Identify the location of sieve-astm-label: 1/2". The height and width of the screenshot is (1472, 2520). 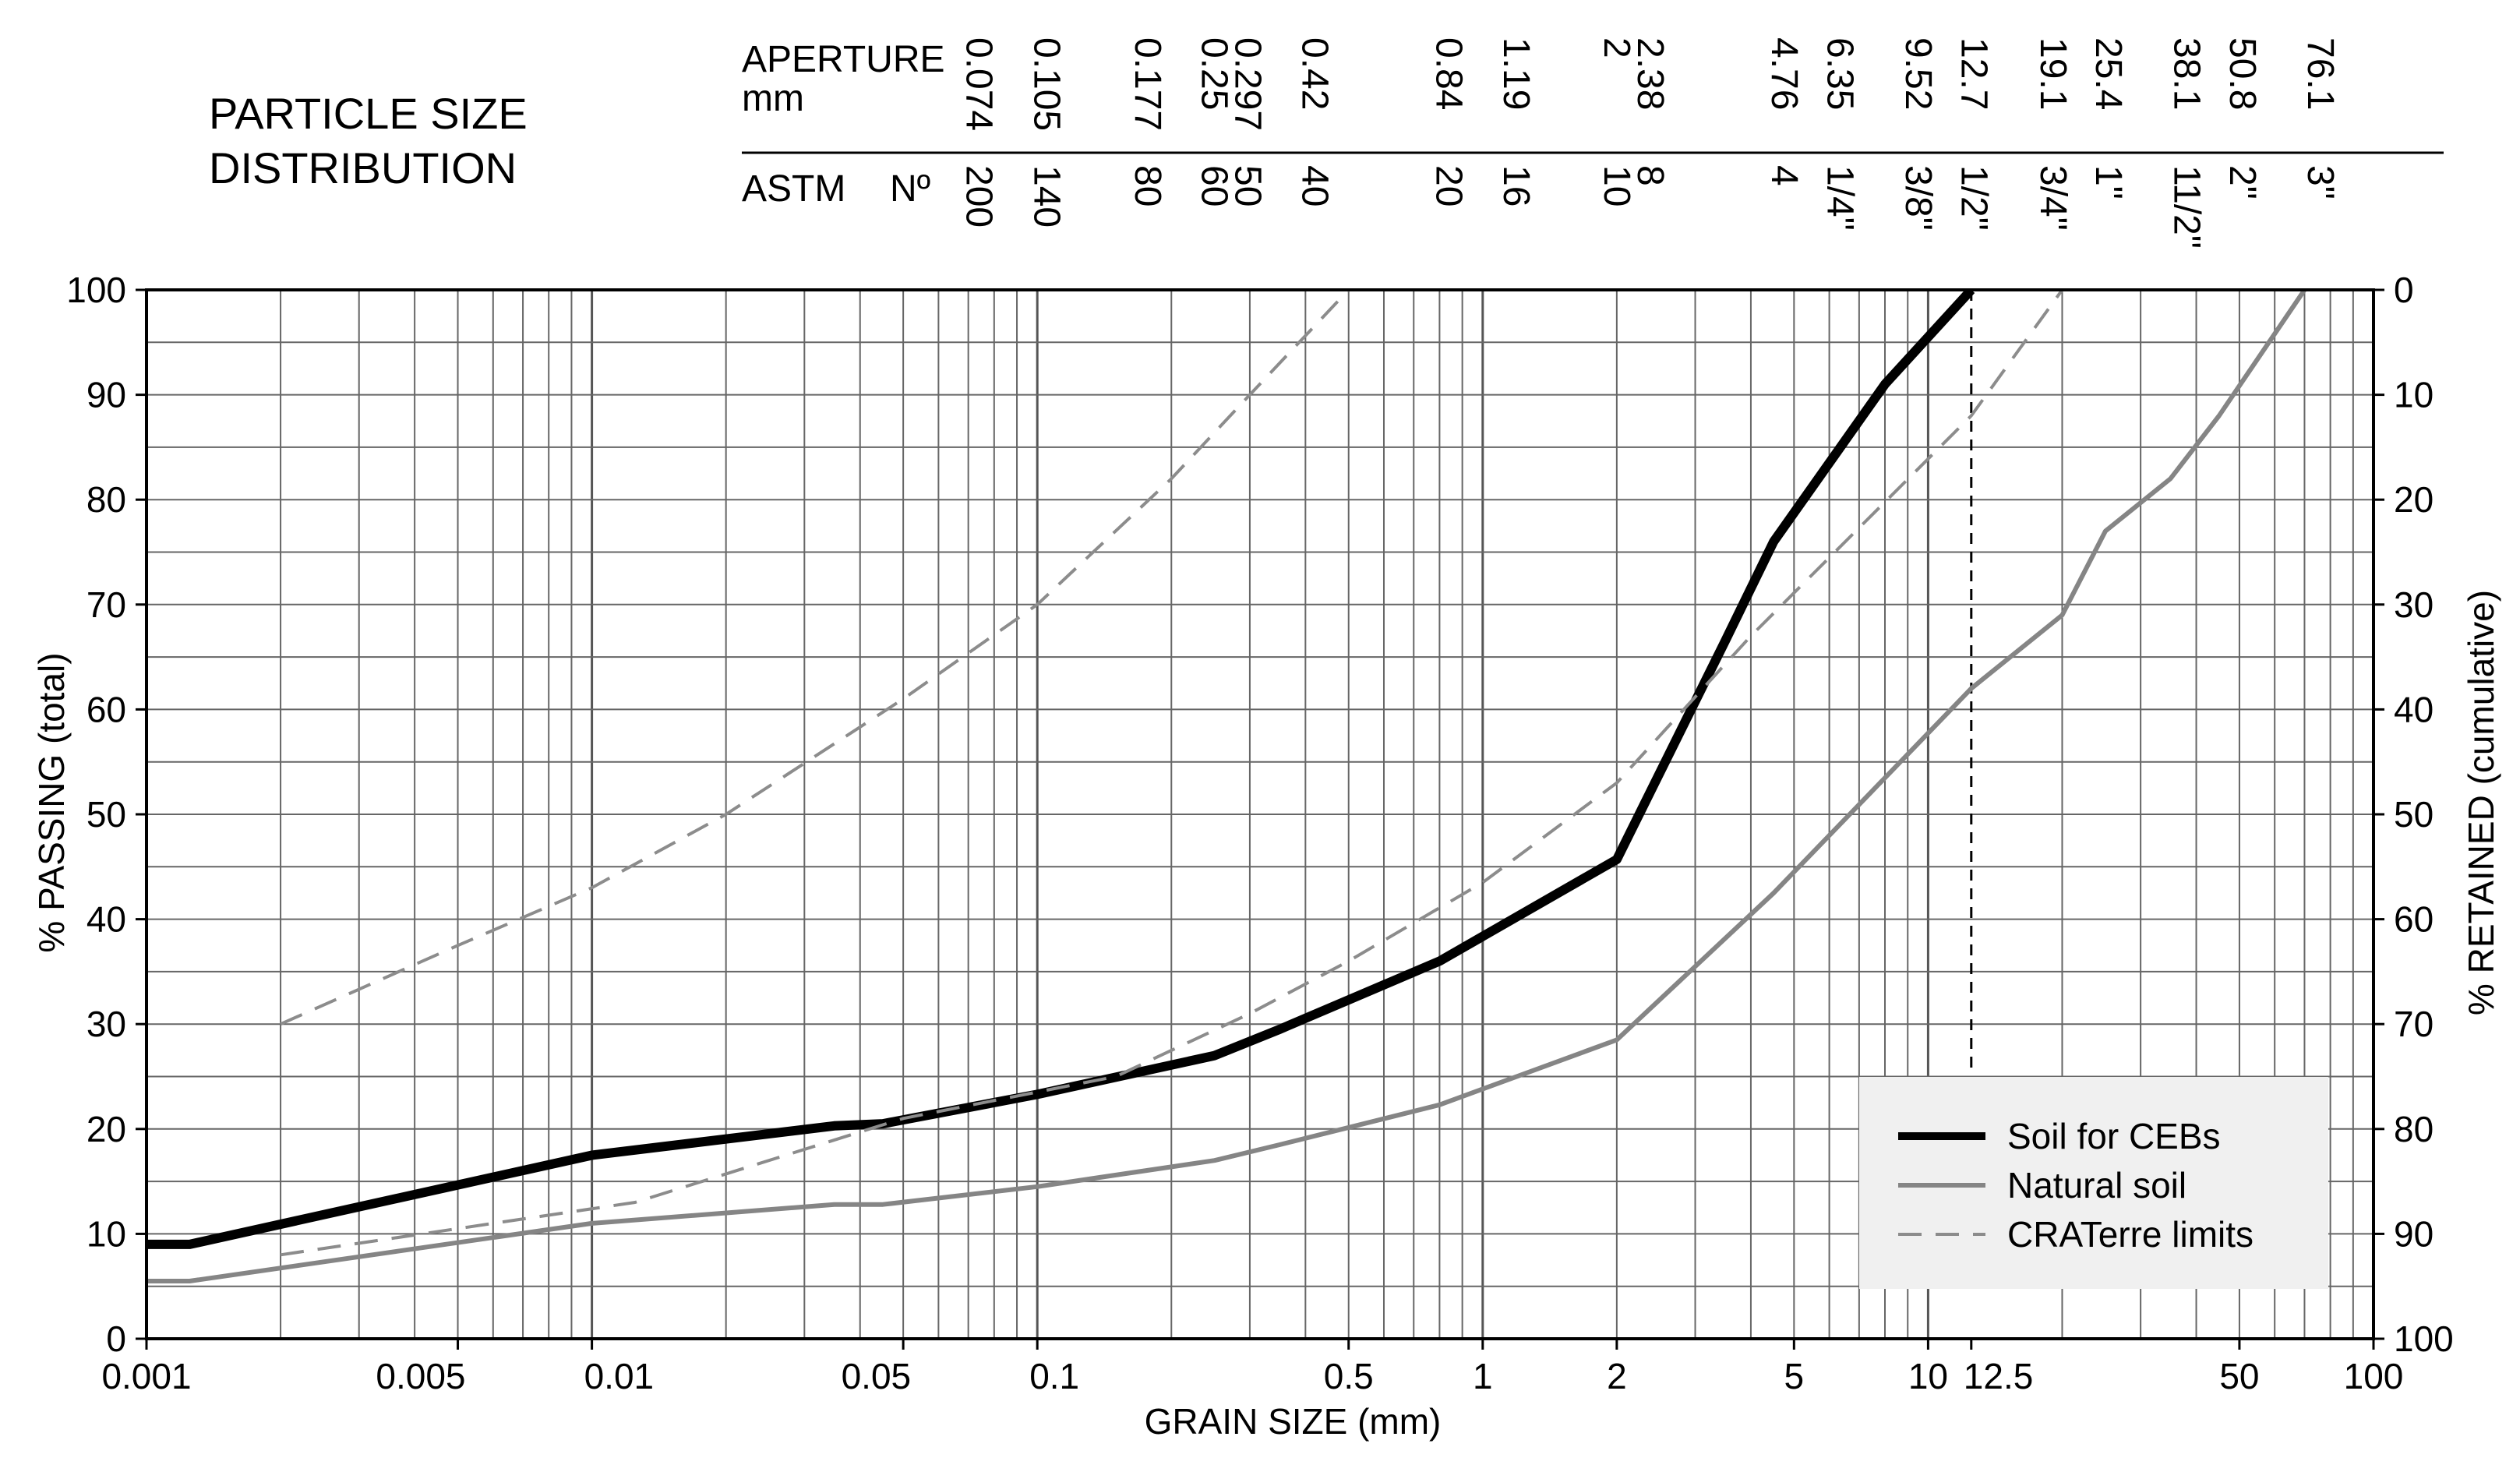
(1975, 198).